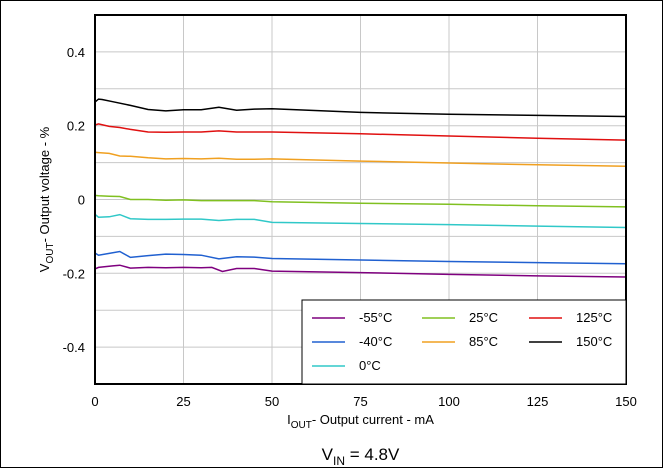 Image resolution: width=663 pixels, height=468 pixels. Describe the element at coordinates (483, 317) in the screenshot. I see `legend-label: 25°C` at that location.